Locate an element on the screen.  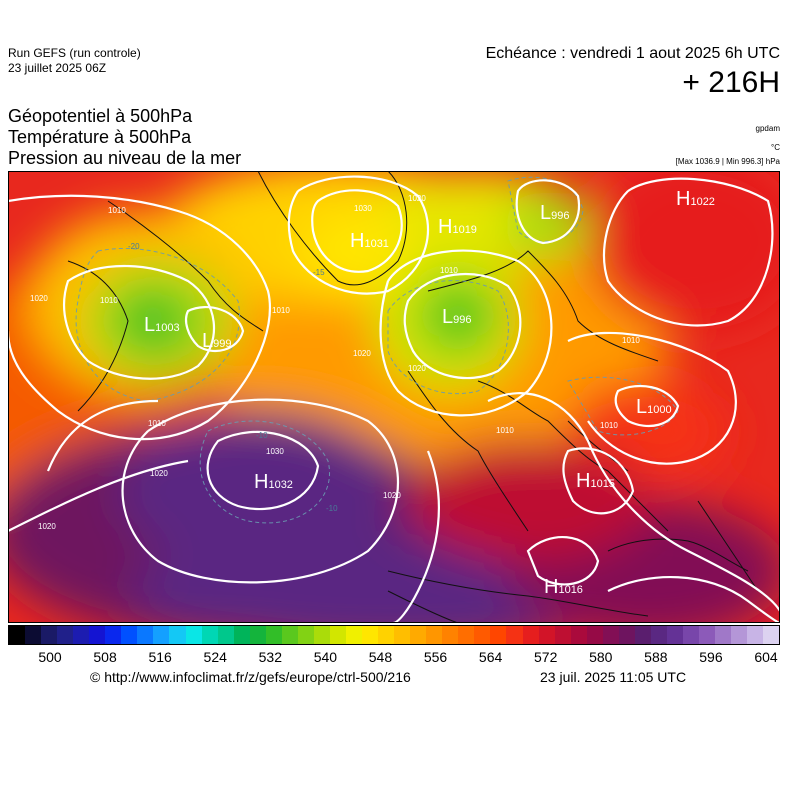
colorbar-tick-label: 524 is located at coordinates (215, 657).